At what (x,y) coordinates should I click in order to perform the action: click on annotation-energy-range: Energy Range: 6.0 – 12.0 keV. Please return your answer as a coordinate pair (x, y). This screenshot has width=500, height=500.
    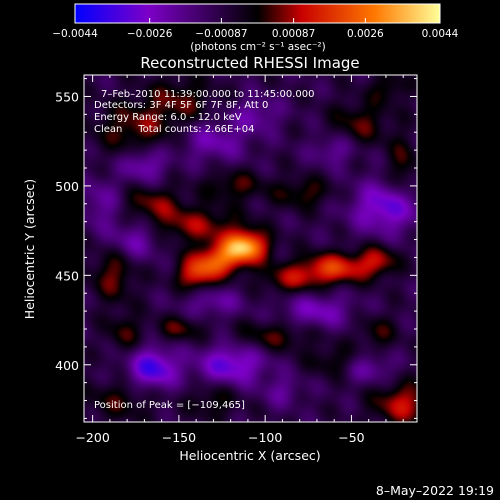
    Looking at the image, I should click on (168, 117).